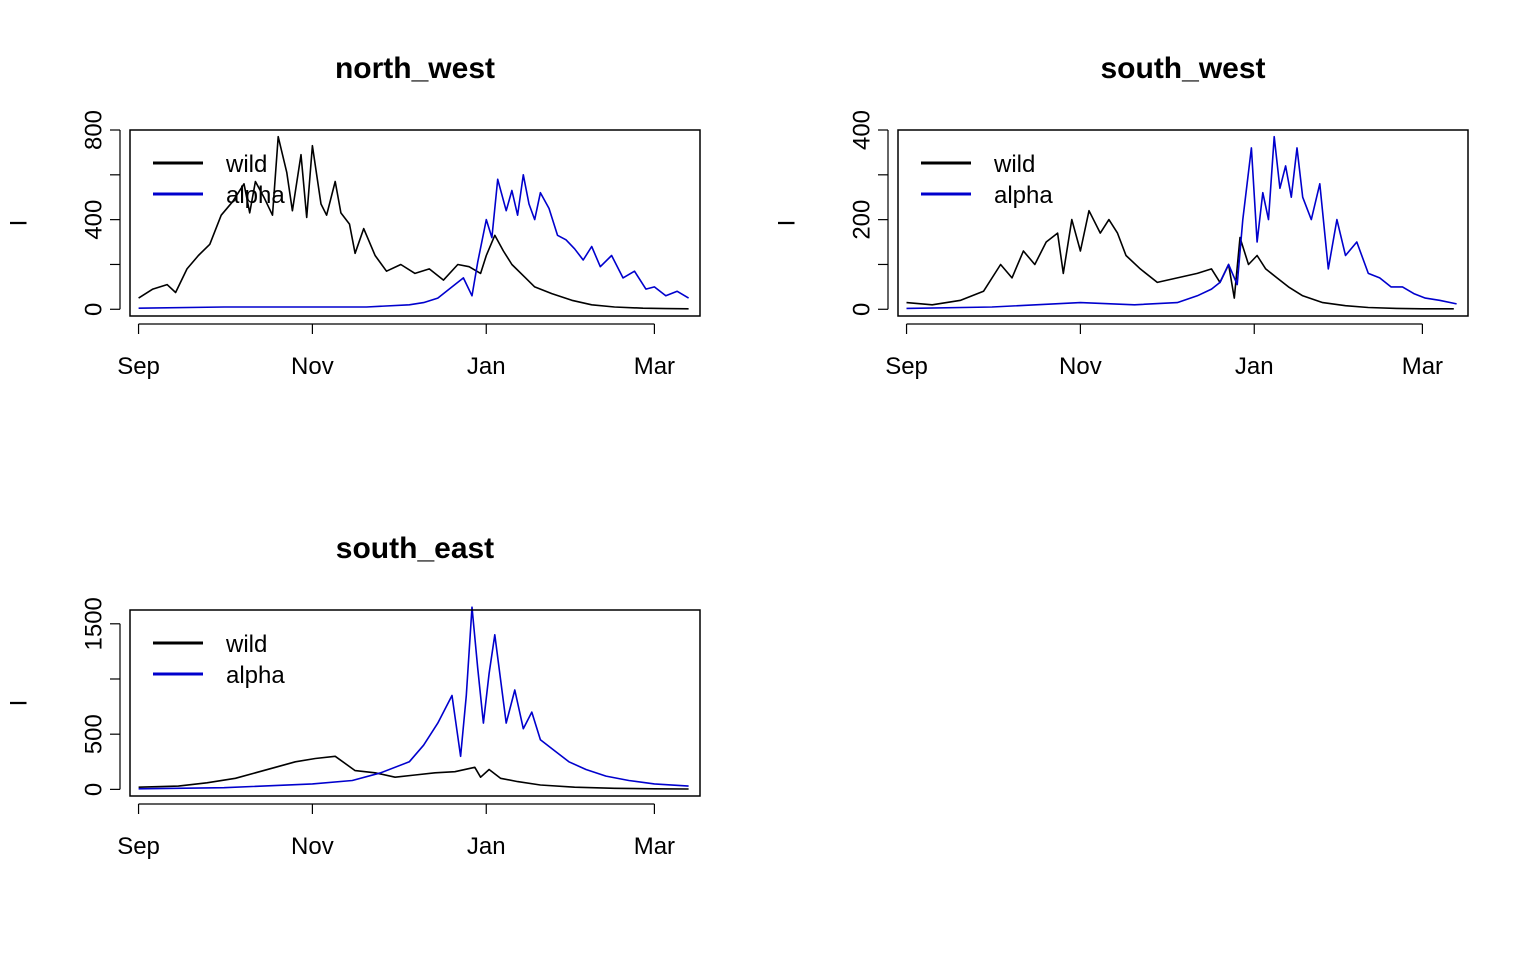  Describe the element at coordinates (861, 220) in the screenshot. I see `y-tick-label: 200` at that location.